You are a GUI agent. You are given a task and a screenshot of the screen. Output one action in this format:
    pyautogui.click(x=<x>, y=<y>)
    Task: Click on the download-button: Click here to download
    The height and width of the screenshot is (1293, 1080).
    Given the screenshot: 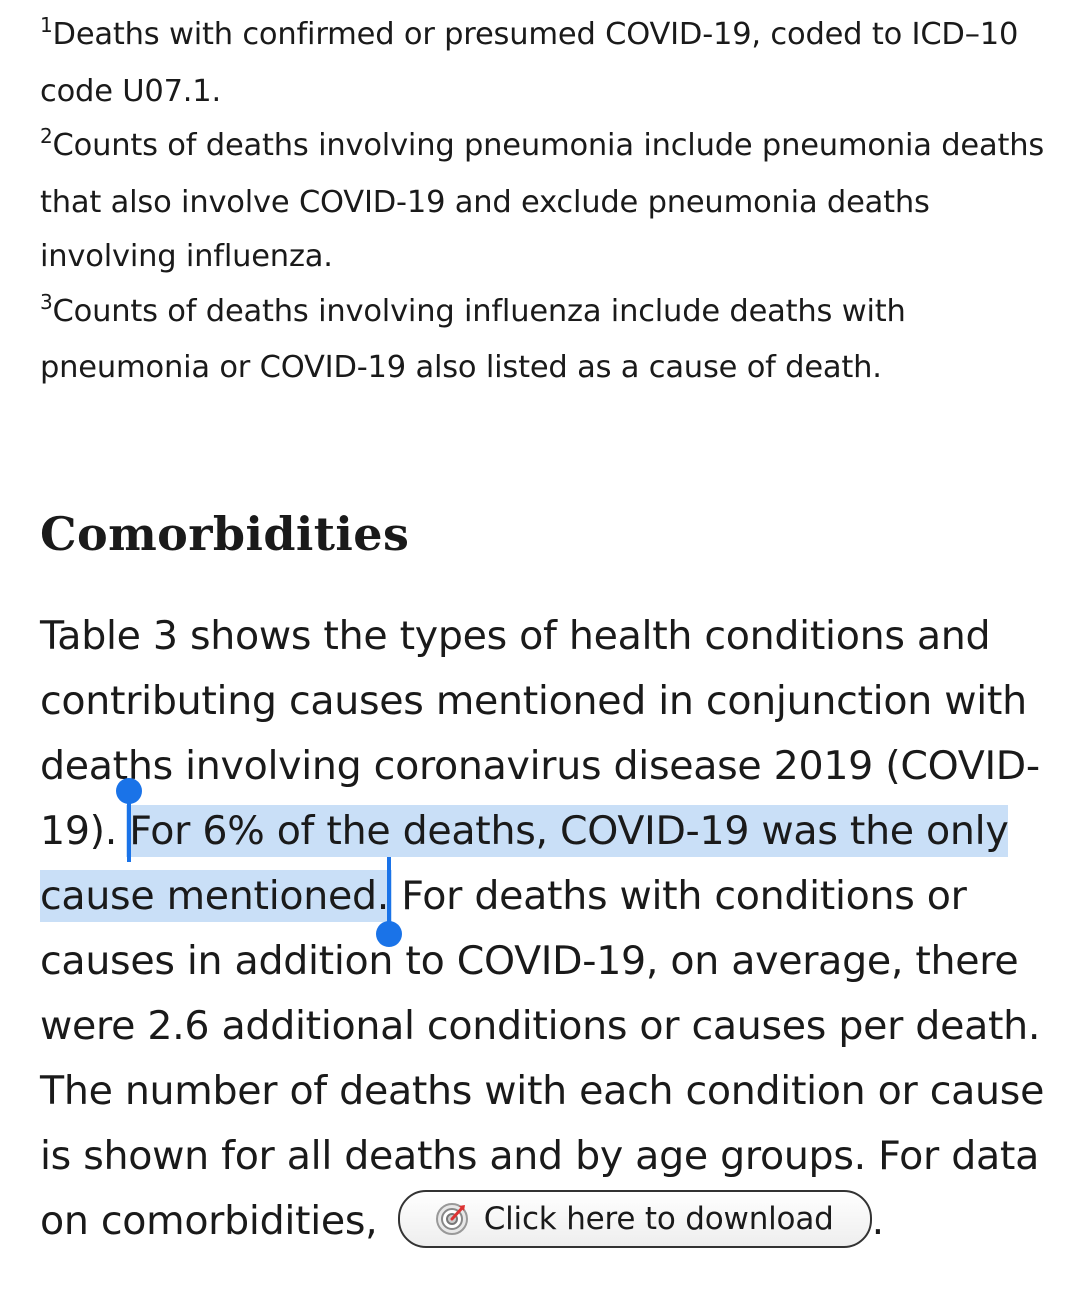 What is the action you would take?
    pyautogui.click(x=634, y=1219)
    